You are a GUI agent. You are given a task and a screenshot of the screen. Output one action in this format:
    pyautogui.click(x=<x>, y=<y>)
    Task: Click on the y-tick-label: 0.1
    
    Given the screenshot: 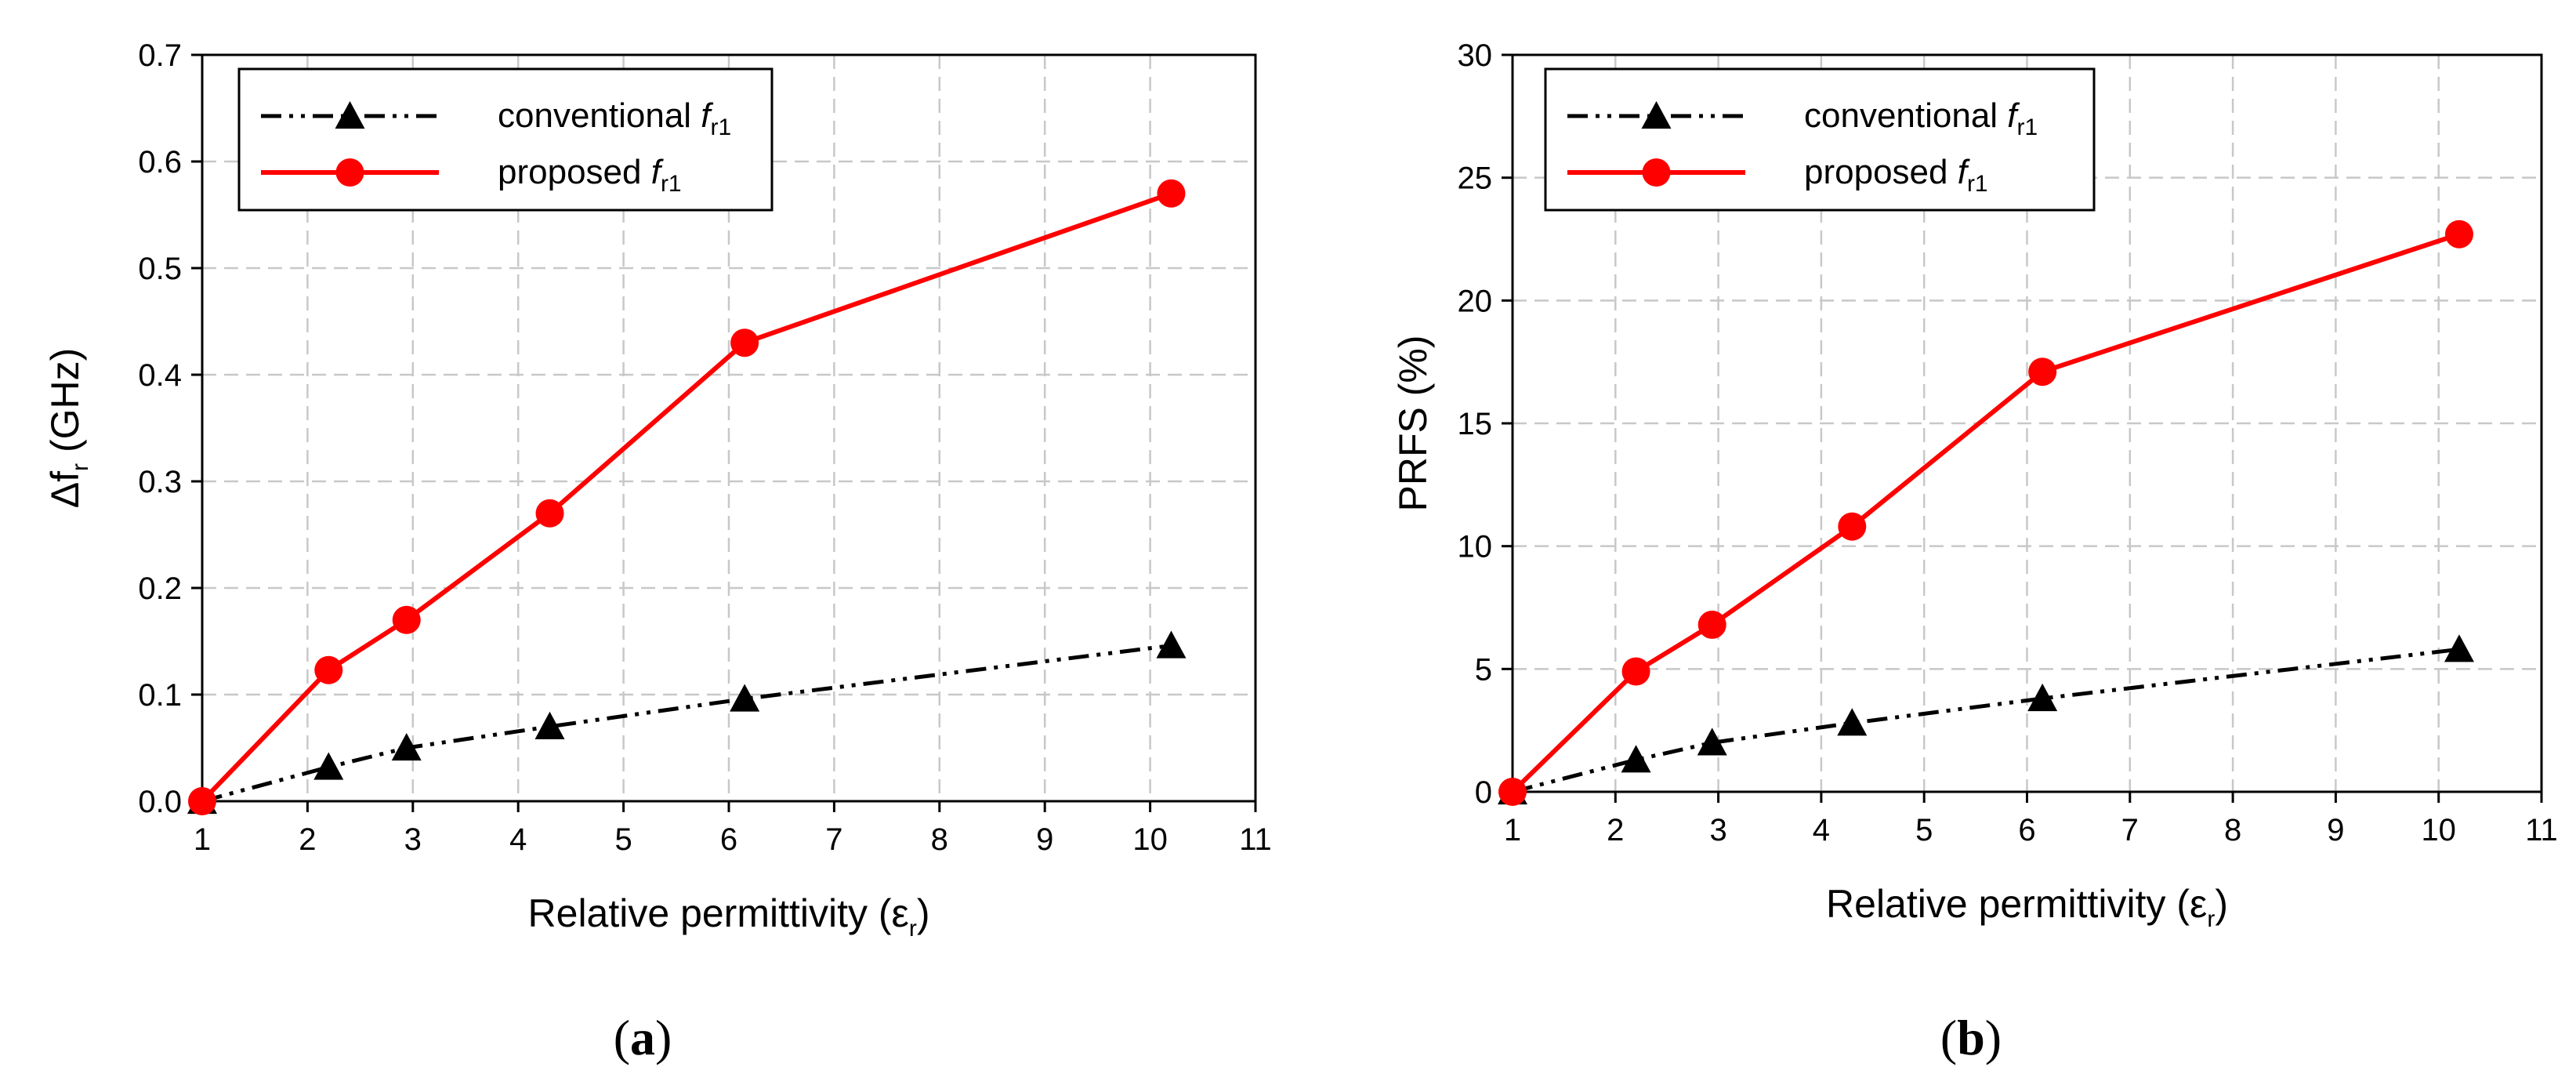 What is the action you would take?
    pyautogui.click(x=160, y=695)
    